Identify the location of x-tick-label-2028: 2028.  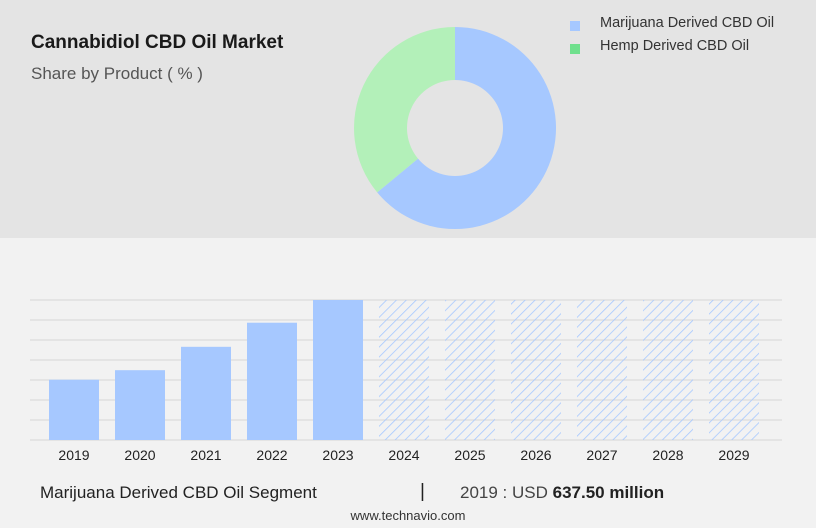
(667, 455).